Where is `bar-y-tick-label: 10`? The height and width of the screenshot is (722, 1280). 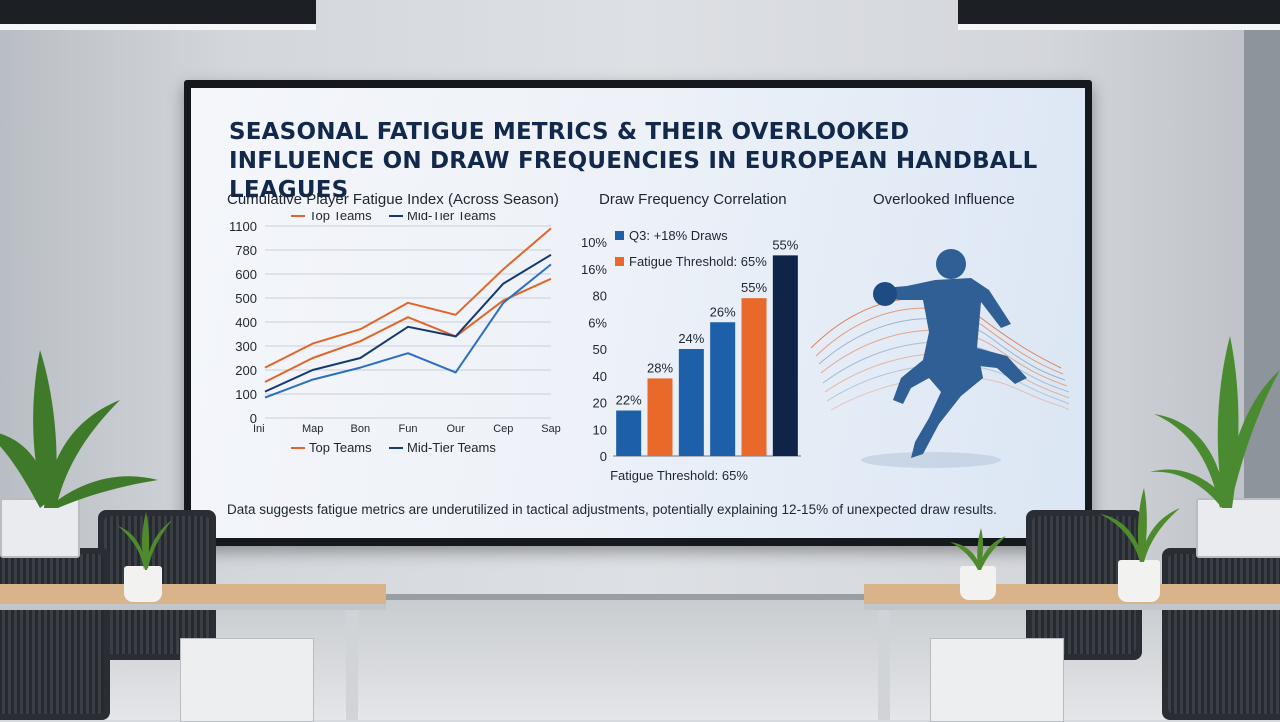
bar-y-tick-label: 10 is located at coordinates (600, 429).